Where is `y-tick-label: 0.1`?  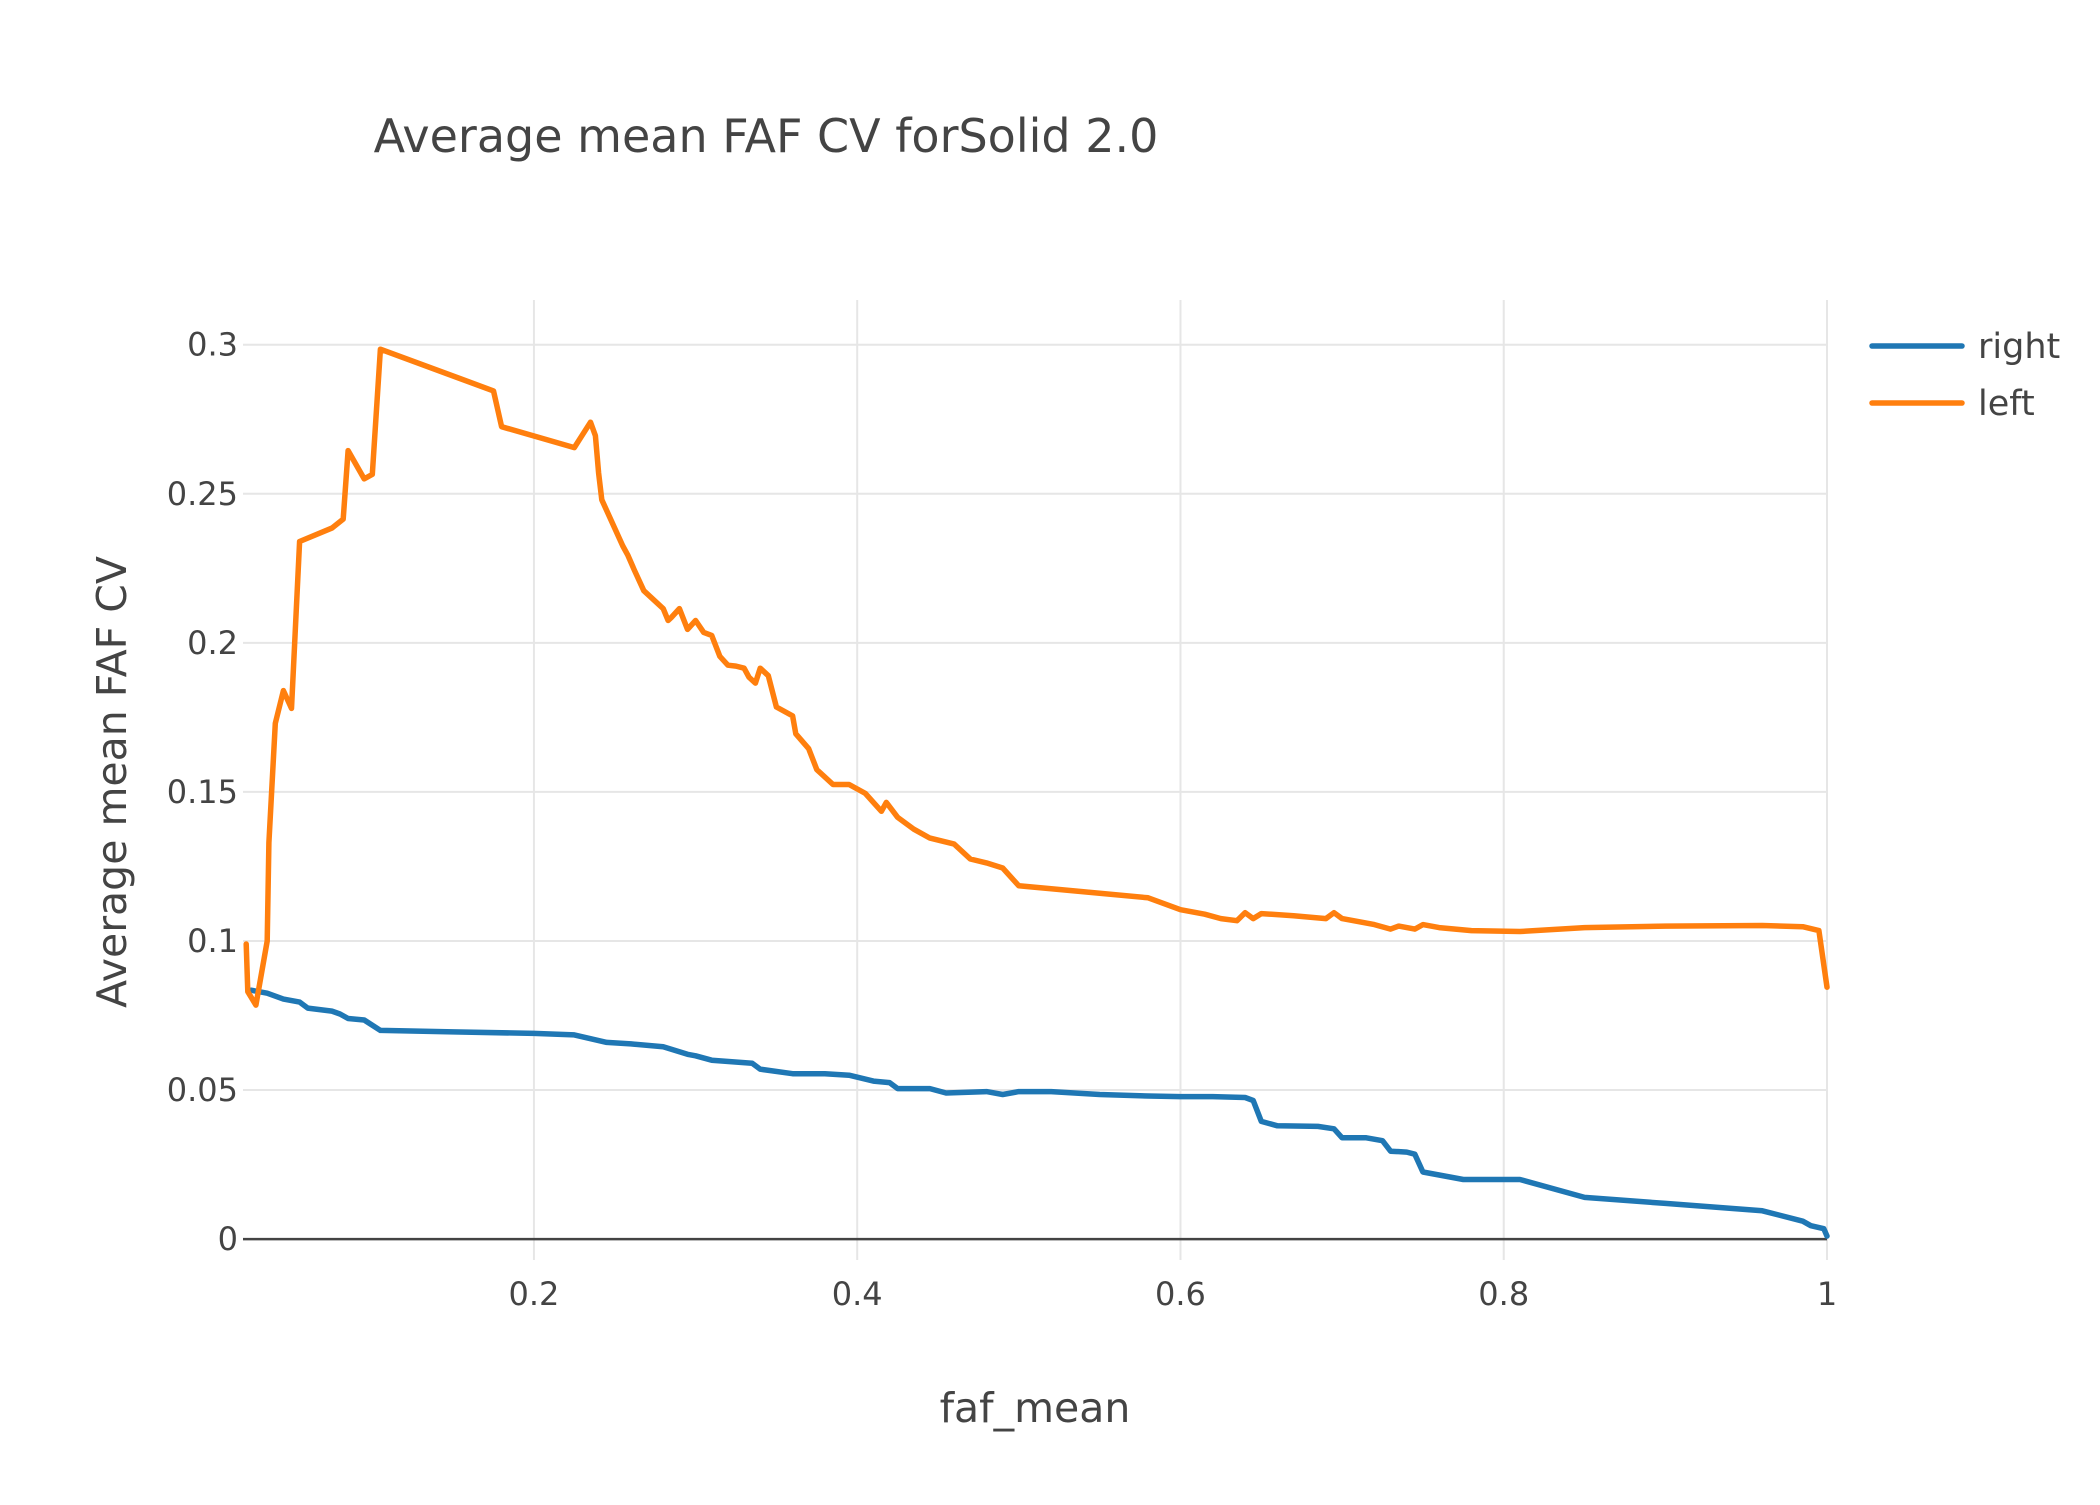 y-tick-label: 0.1 is located at coordinates (212, 941).